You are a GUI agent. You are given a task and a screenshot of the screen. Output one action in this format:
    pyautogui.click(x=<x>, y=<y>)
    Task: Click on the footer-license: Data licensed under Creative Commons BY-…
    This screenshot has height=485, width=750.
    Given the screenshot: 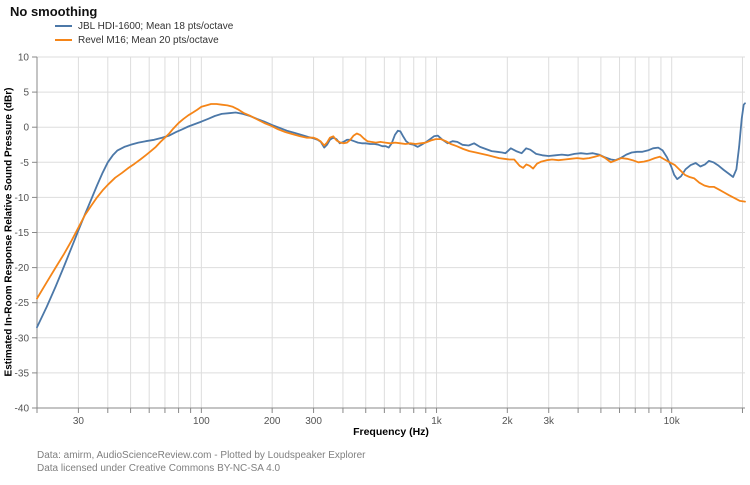 What is the action you would take?
    pyautogui.click(x=159, y=468)
    